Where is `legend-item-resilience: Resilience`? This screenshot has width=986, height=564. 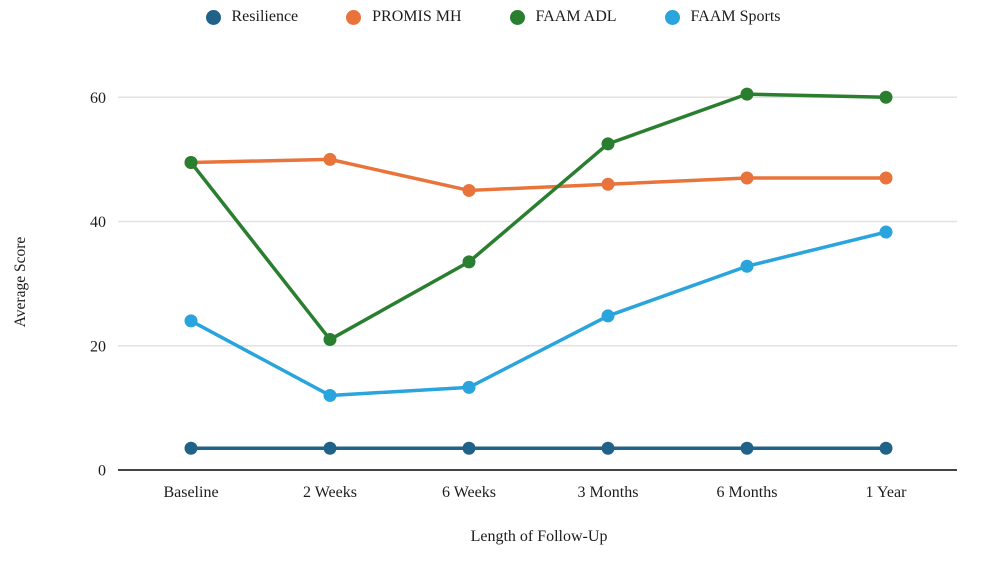 legend-item-resilience: Resilience is located at coordinates (252, 17).